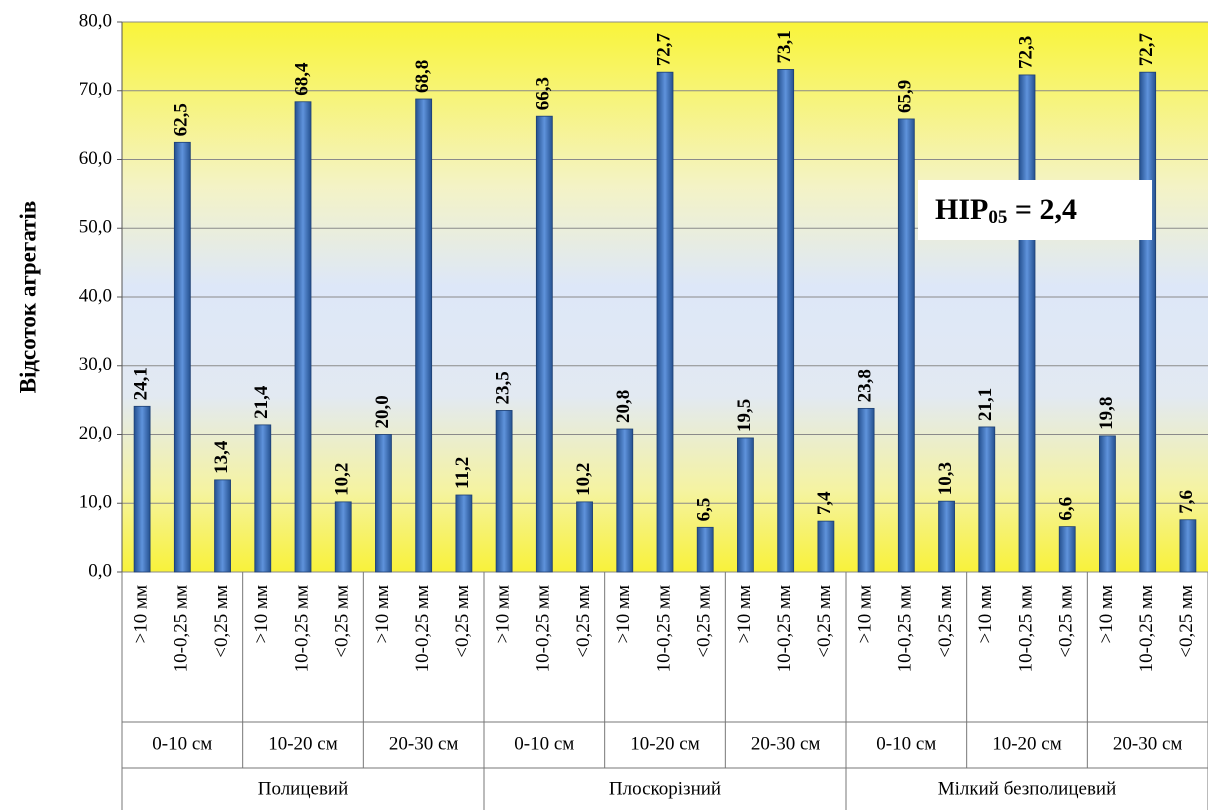 The width and height of the screenshot is (1208, 810). What do you see at coordinates (945, 478) in the screenshot?
I see `value-label: 10,3` at bounding box center [945, 478].